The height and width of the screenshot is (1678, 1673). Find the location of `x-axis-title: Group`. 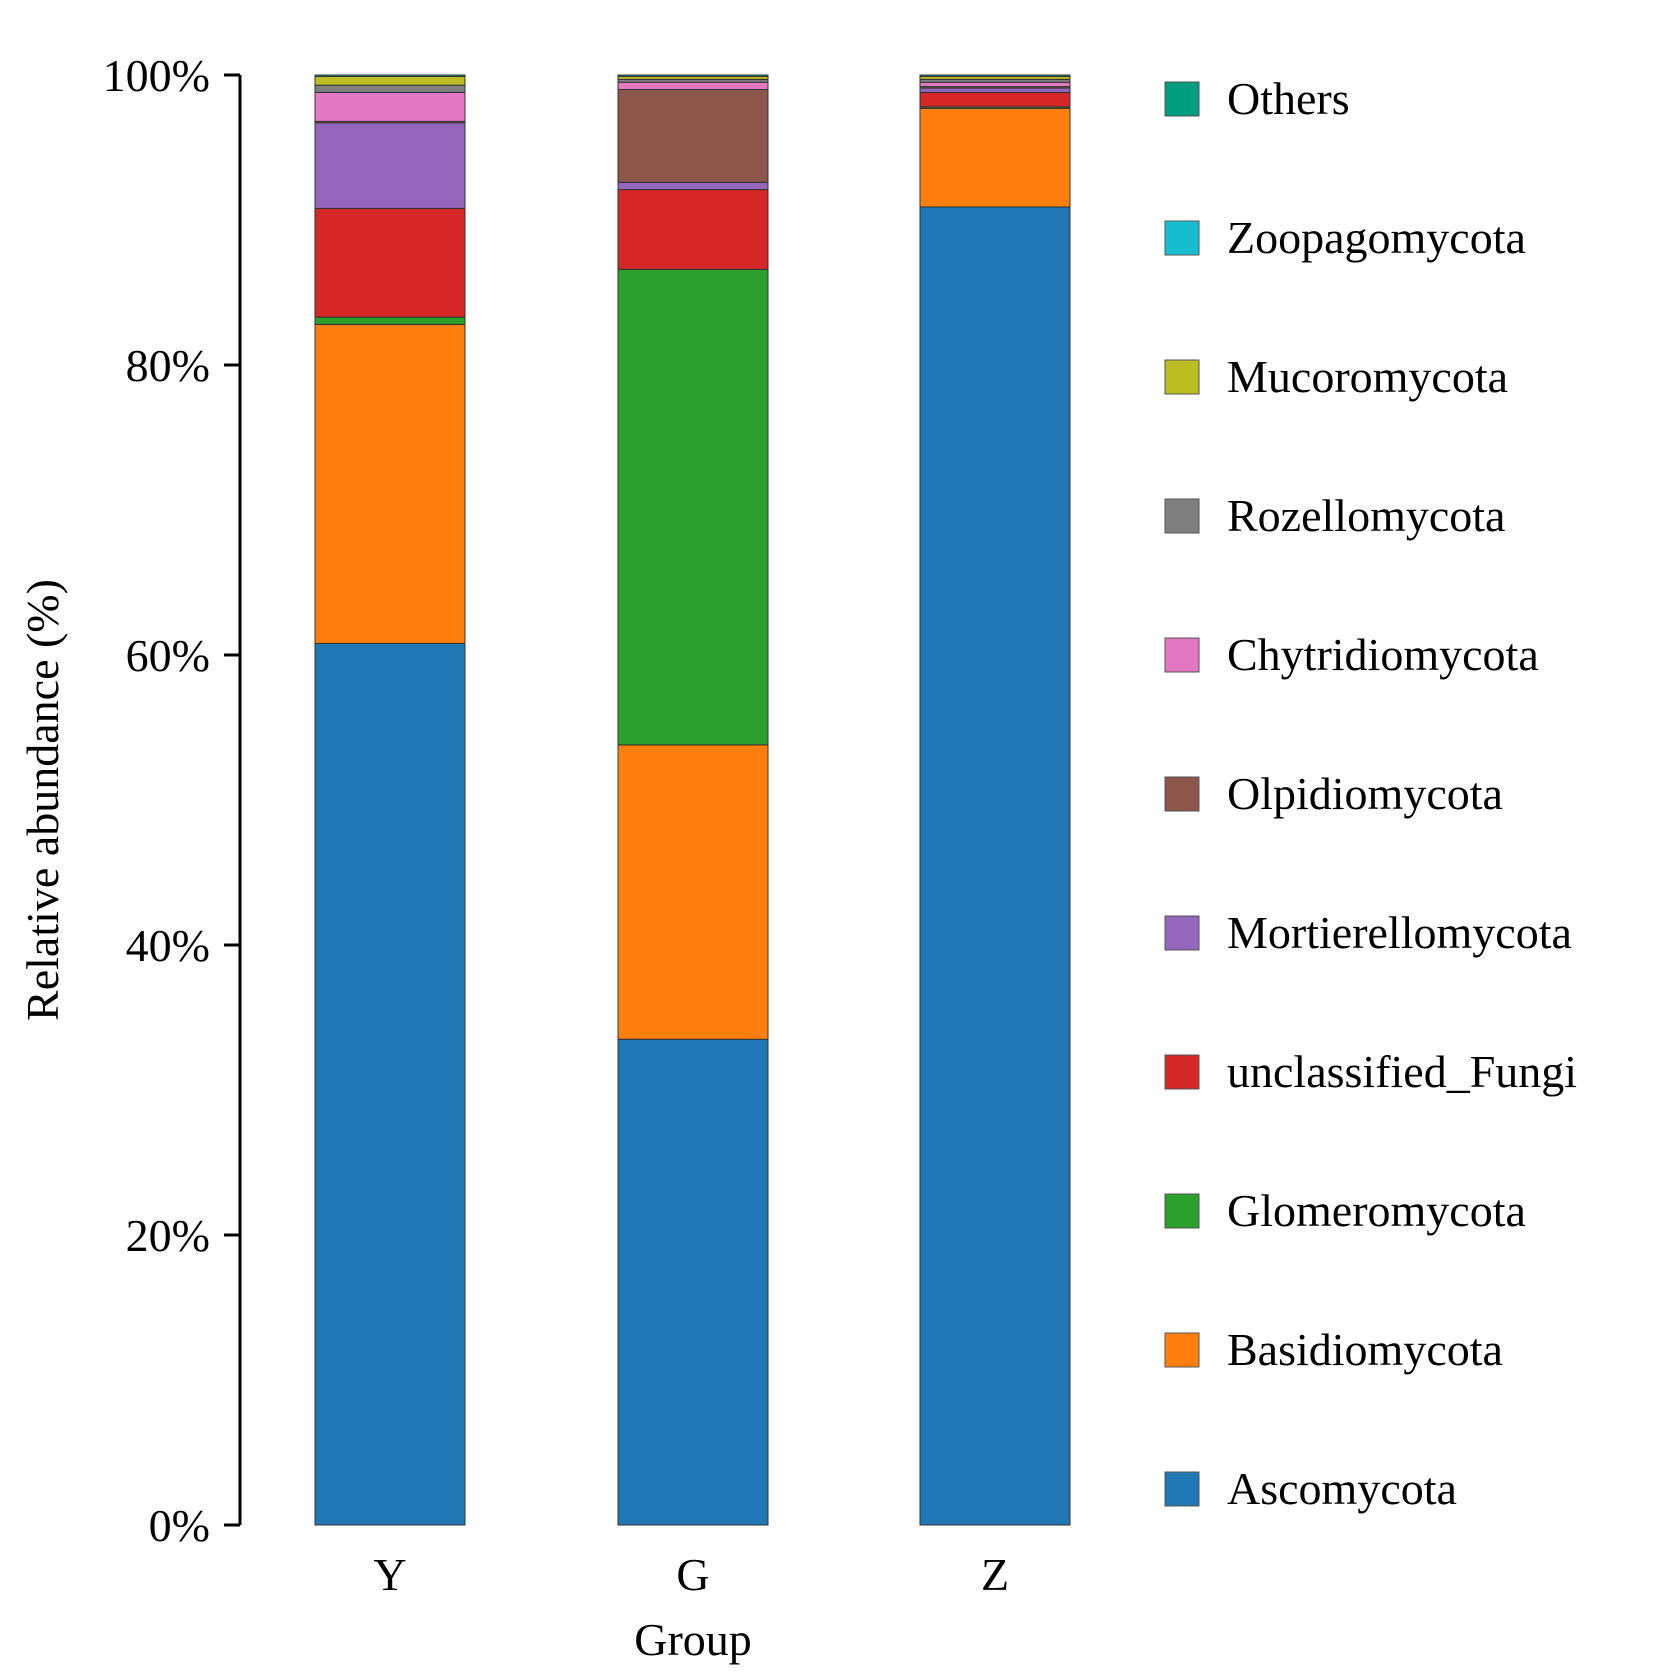

x-axis-title: Group is located at coordinates (693, 1639).